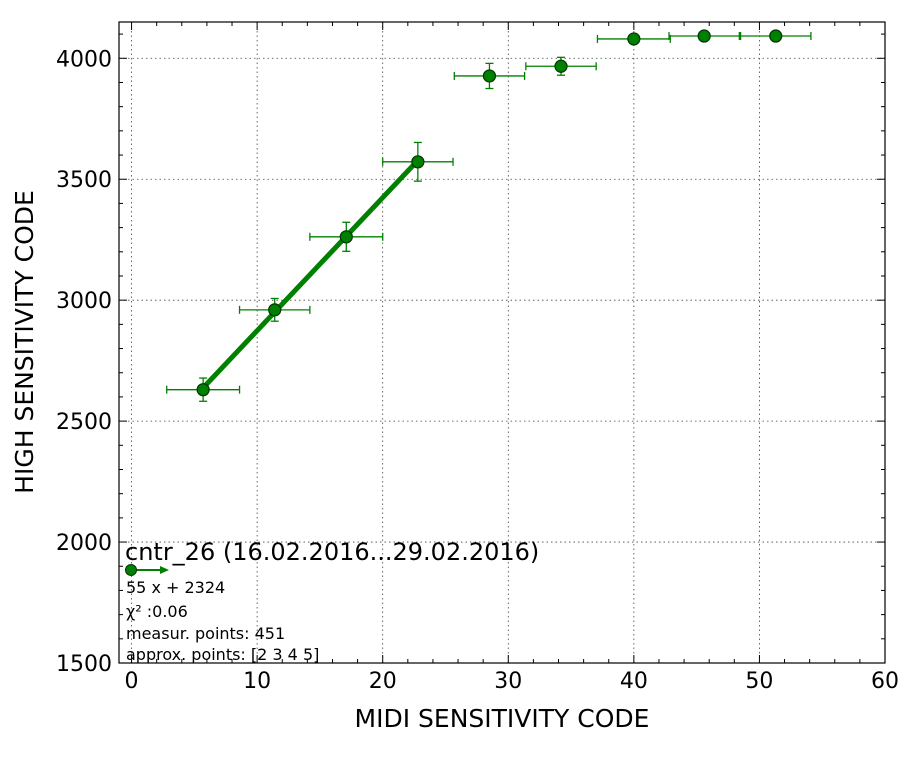 This screenshot has height=762, width=912. I want to click on x-tick-label: 20, so click(383, 681).